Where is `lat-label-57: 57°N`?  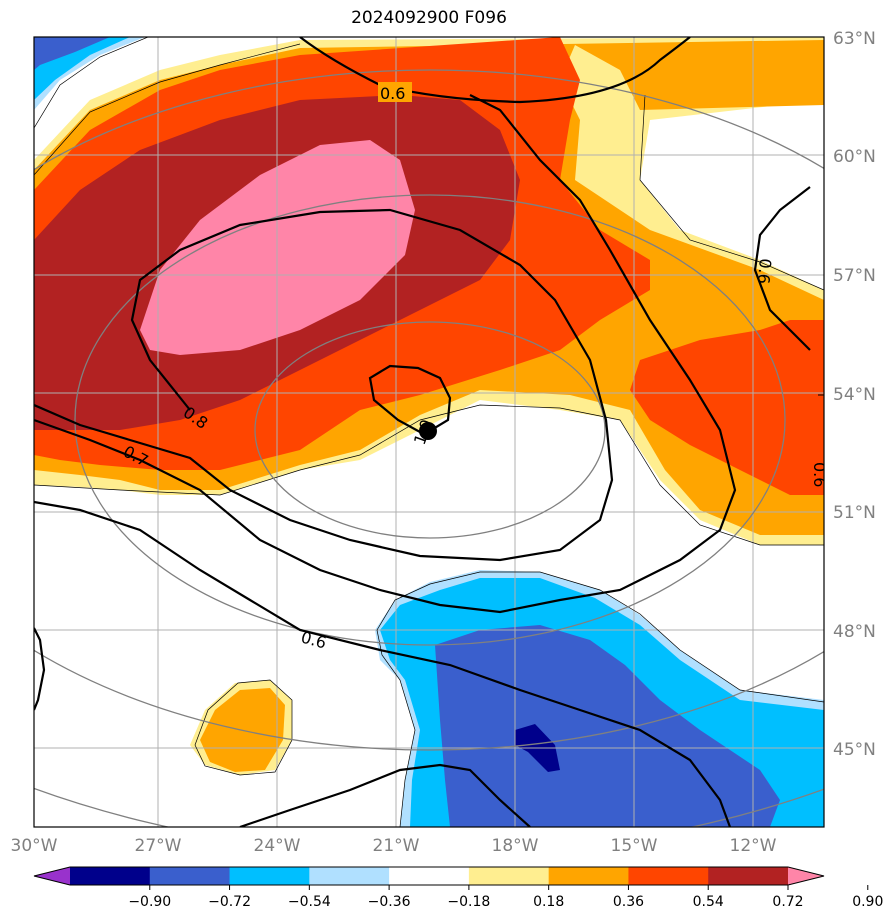 lat-label-57: 57°N is located at coordinates (854, 276).